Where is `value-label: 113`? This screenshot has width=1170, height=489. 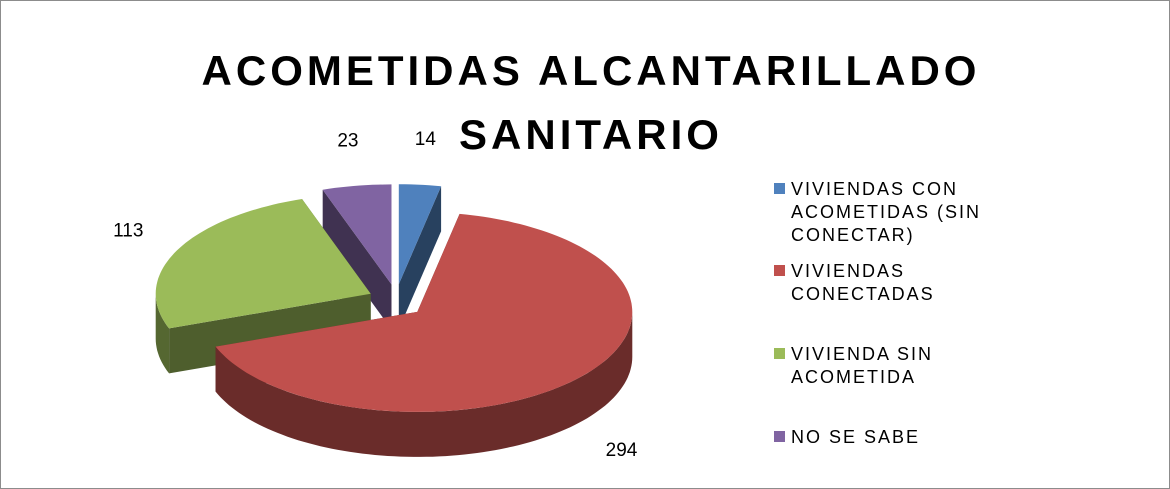 value-label: 113 is located at coordinates (128, 230).